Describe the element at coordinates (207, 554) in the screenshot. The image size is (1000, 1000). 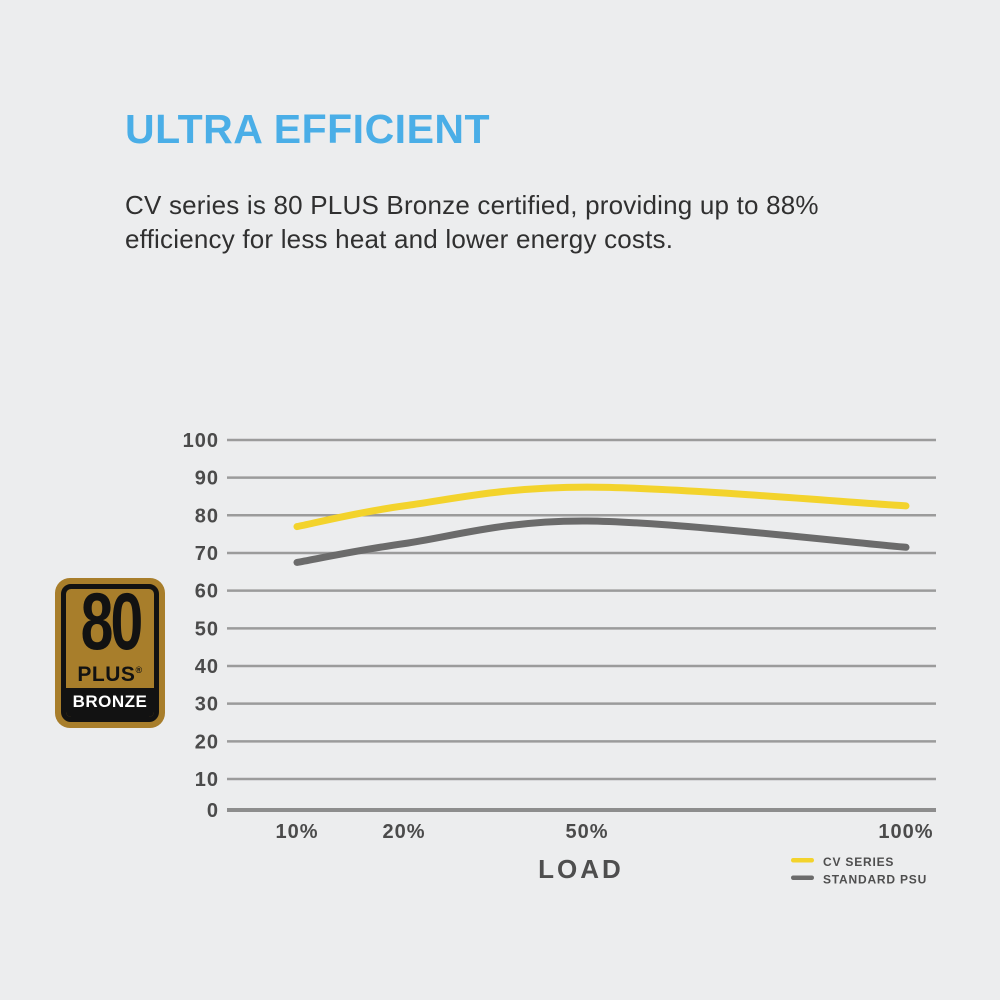
I see `y-tick-label: 70` at that location.